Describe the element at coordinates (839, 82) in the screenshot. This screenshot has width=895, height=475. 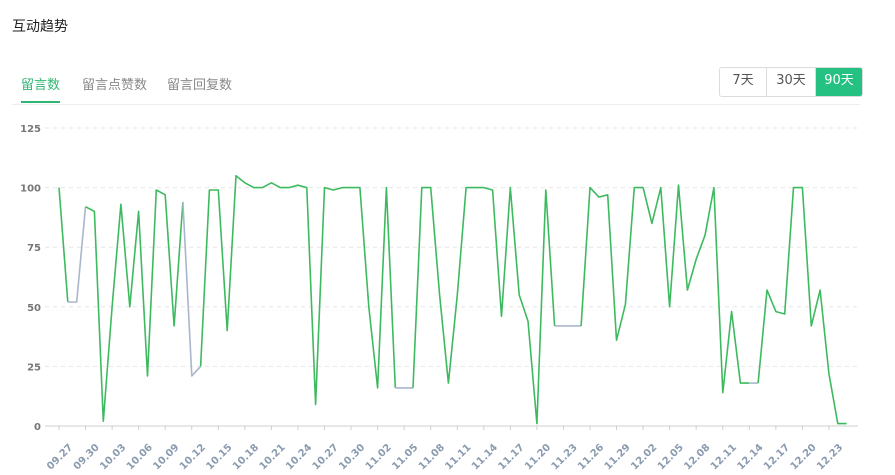
I see `range-90-days-button: 90天` at that location.